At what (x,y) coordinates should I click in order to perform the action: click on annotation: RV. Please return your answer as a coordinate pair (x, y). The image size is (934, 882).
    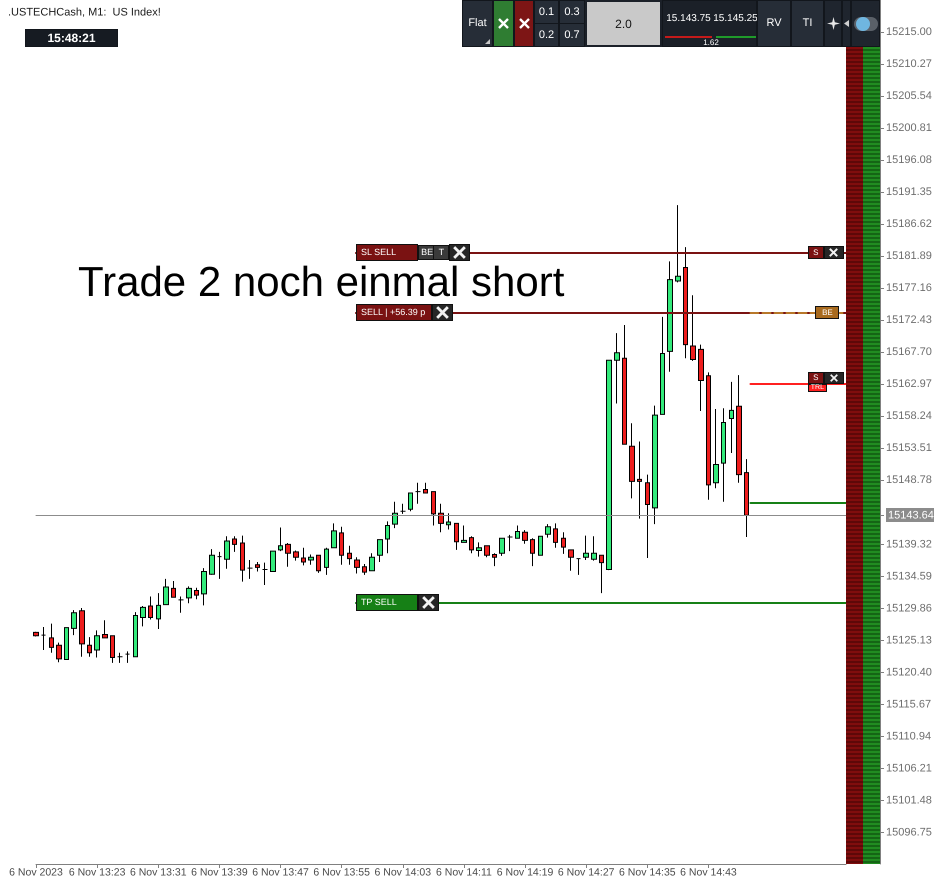
    Looking at the image, I should click on (774, 23).